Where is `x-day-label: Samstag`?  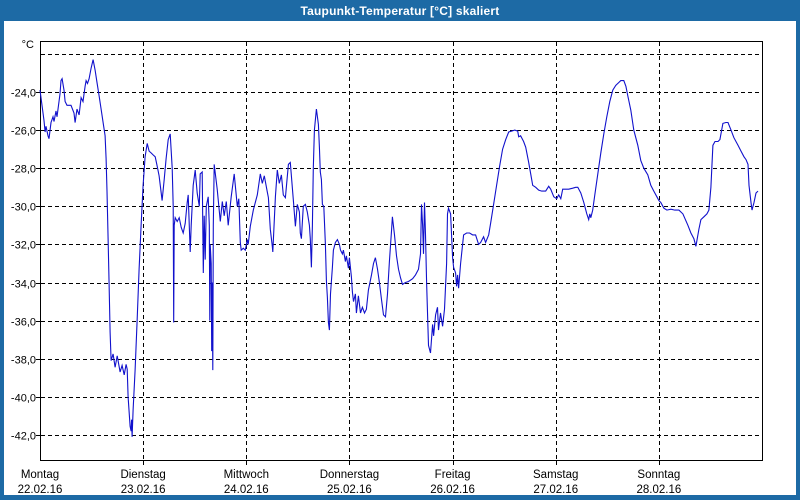
x-day-label: Samstag is located at coordinates (555, 475).